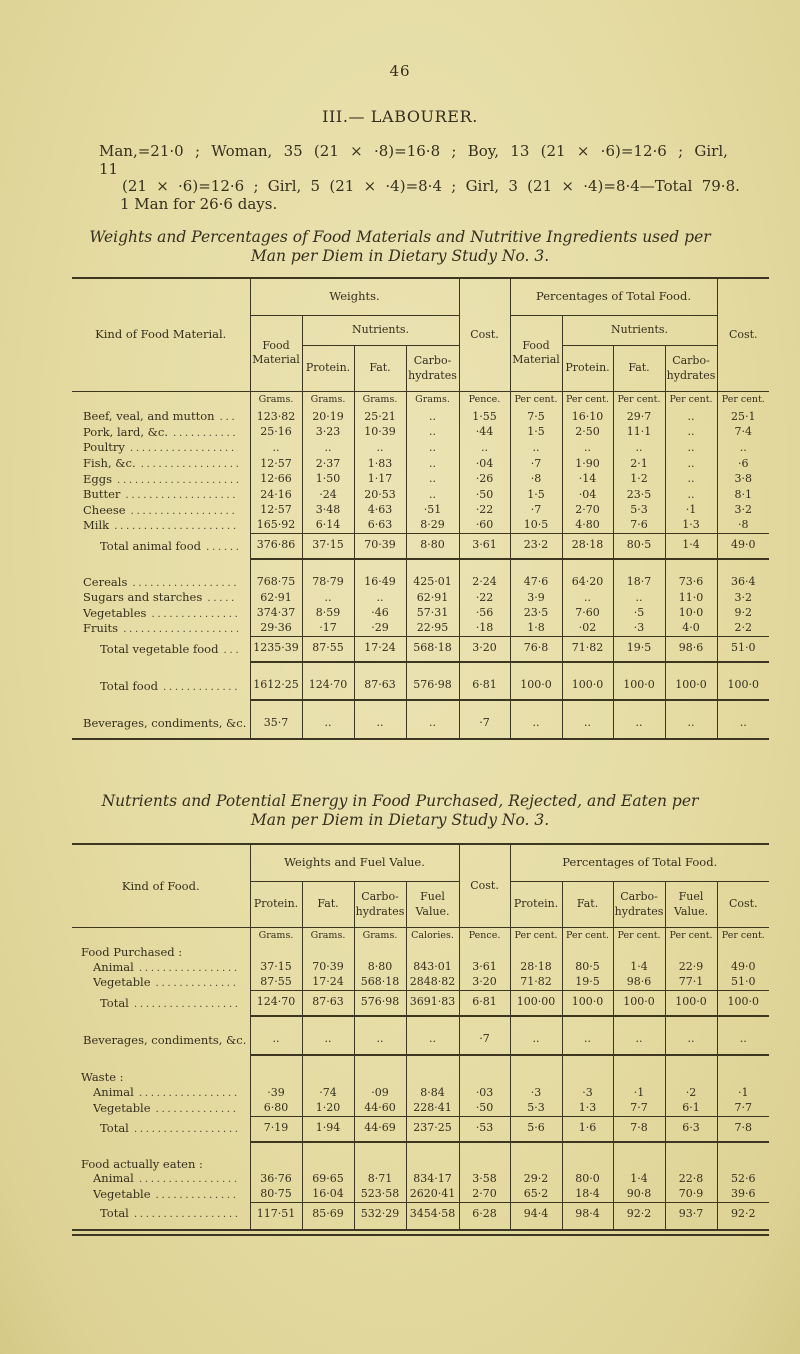 This screenshot has width=800, height=1354. What do you see at coordinates (638, 629) in the screenshot?
I see `value-cell: ·3` at bounding box center [638, 629].